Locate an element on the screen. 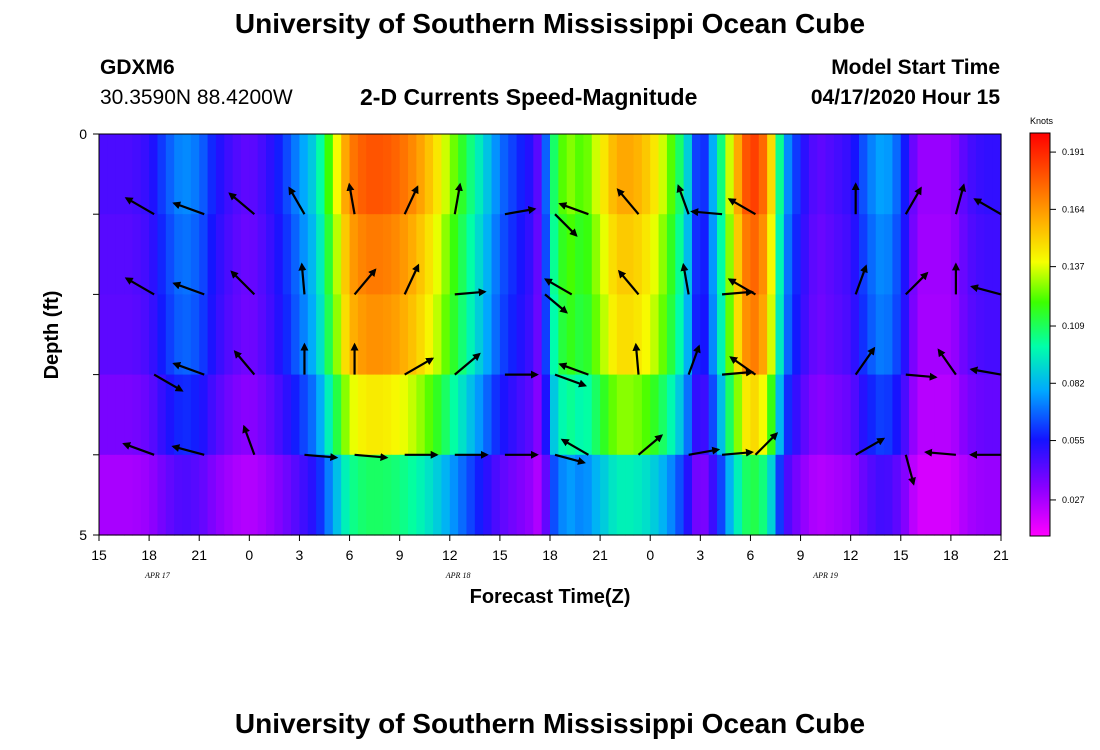  x-tick-label: 15 is located at coordinates (901, 555).